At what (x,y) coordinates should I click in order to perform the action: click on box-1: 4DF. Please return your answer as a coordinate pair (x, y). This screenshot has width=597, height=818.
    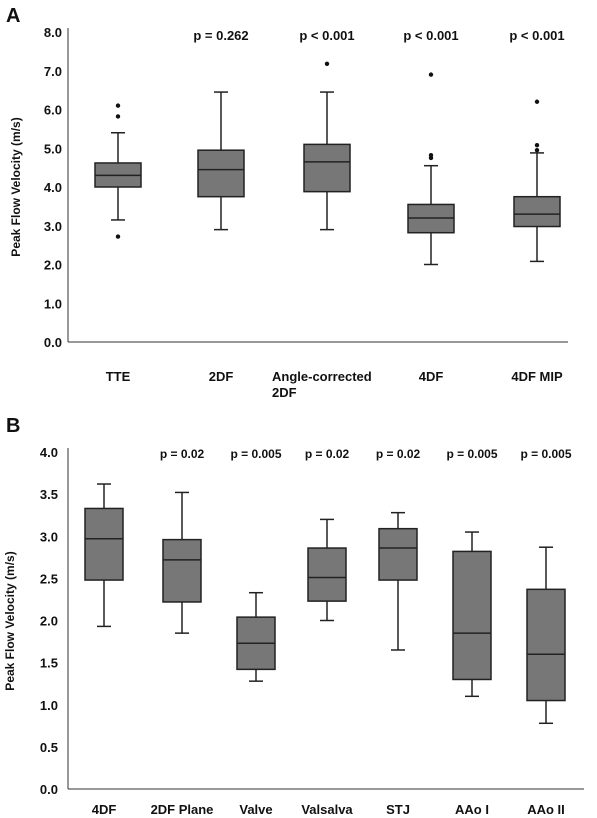
    Looking at the image, I should click on (104, 650).